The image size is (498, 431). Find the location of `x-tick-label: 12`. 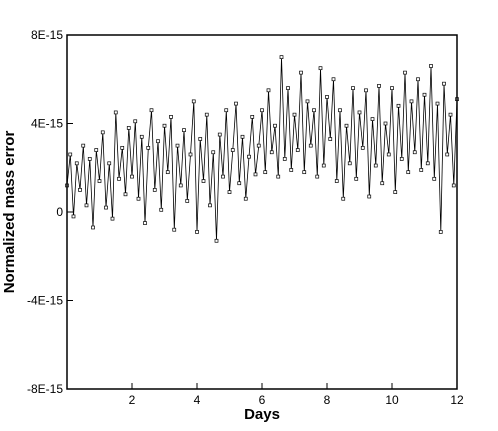

x-tick-label: 12 is located at coordinates (457, 400).